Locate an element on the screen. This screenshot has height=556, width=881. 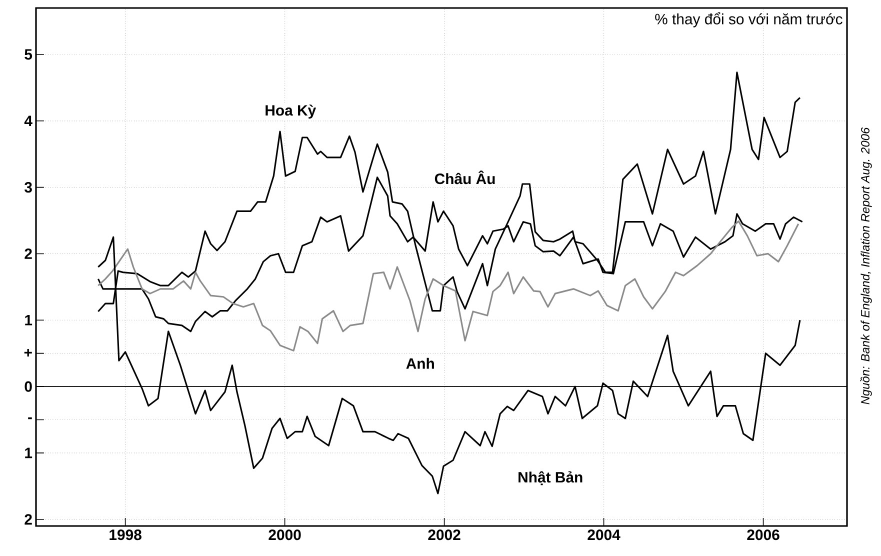
x-tick-label: 2000 is located at coordinates (284, 535).